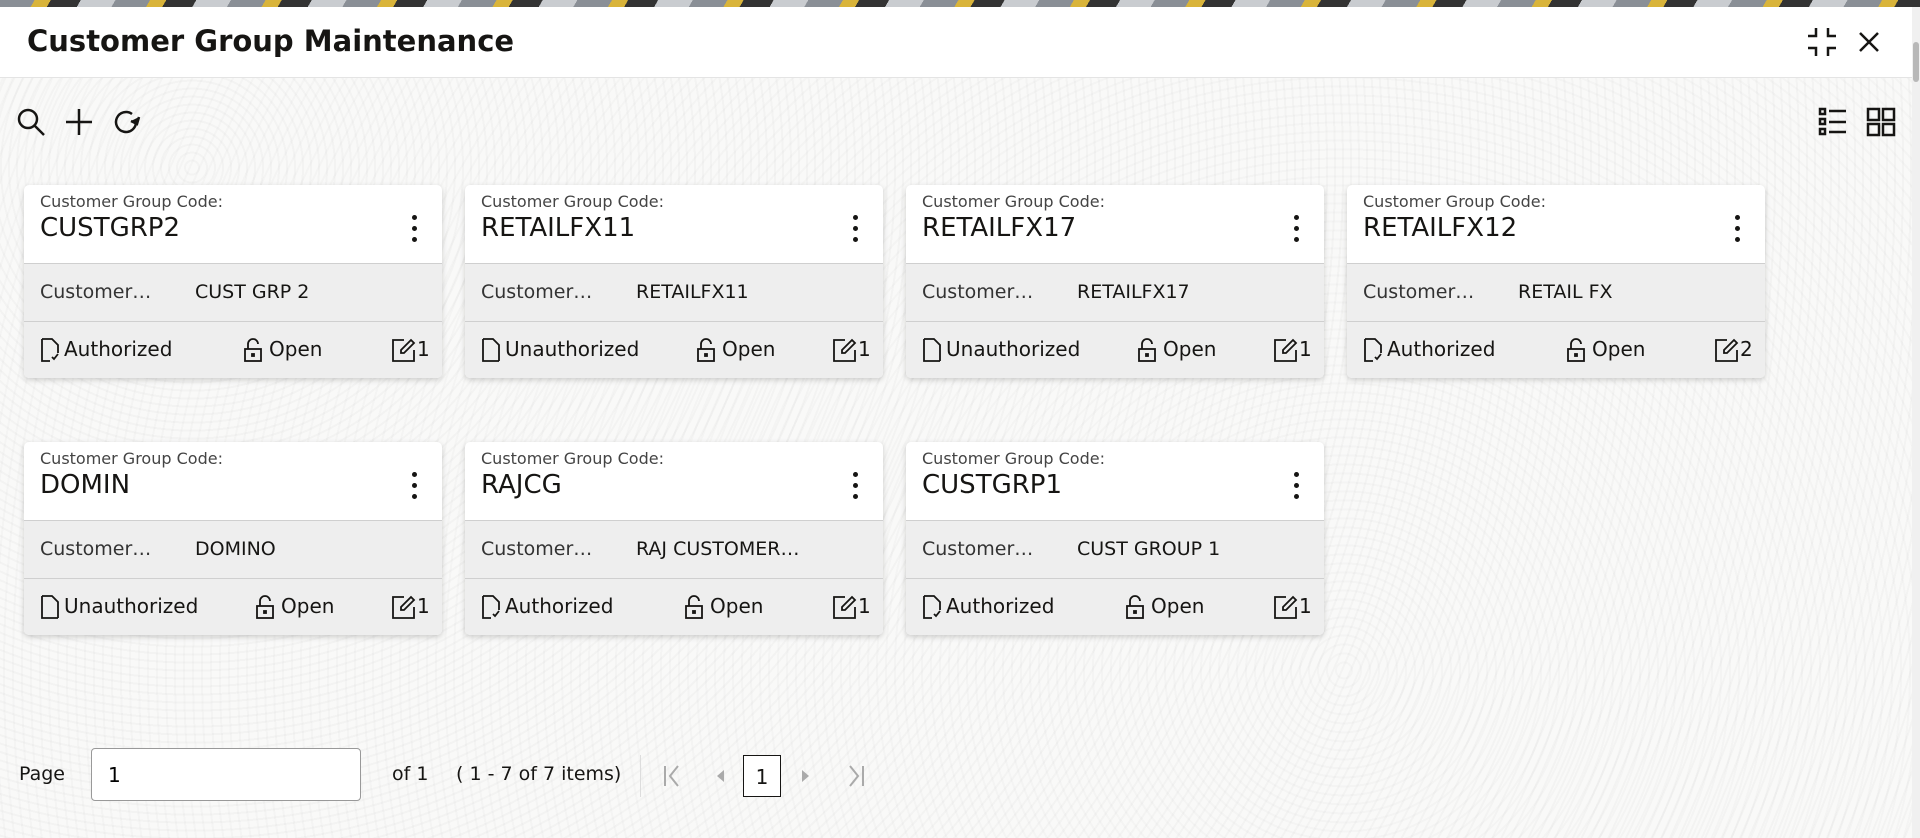 The image size is (1920, 838). I want to click on description-value: RETAILFX17, so click(1133, 292).